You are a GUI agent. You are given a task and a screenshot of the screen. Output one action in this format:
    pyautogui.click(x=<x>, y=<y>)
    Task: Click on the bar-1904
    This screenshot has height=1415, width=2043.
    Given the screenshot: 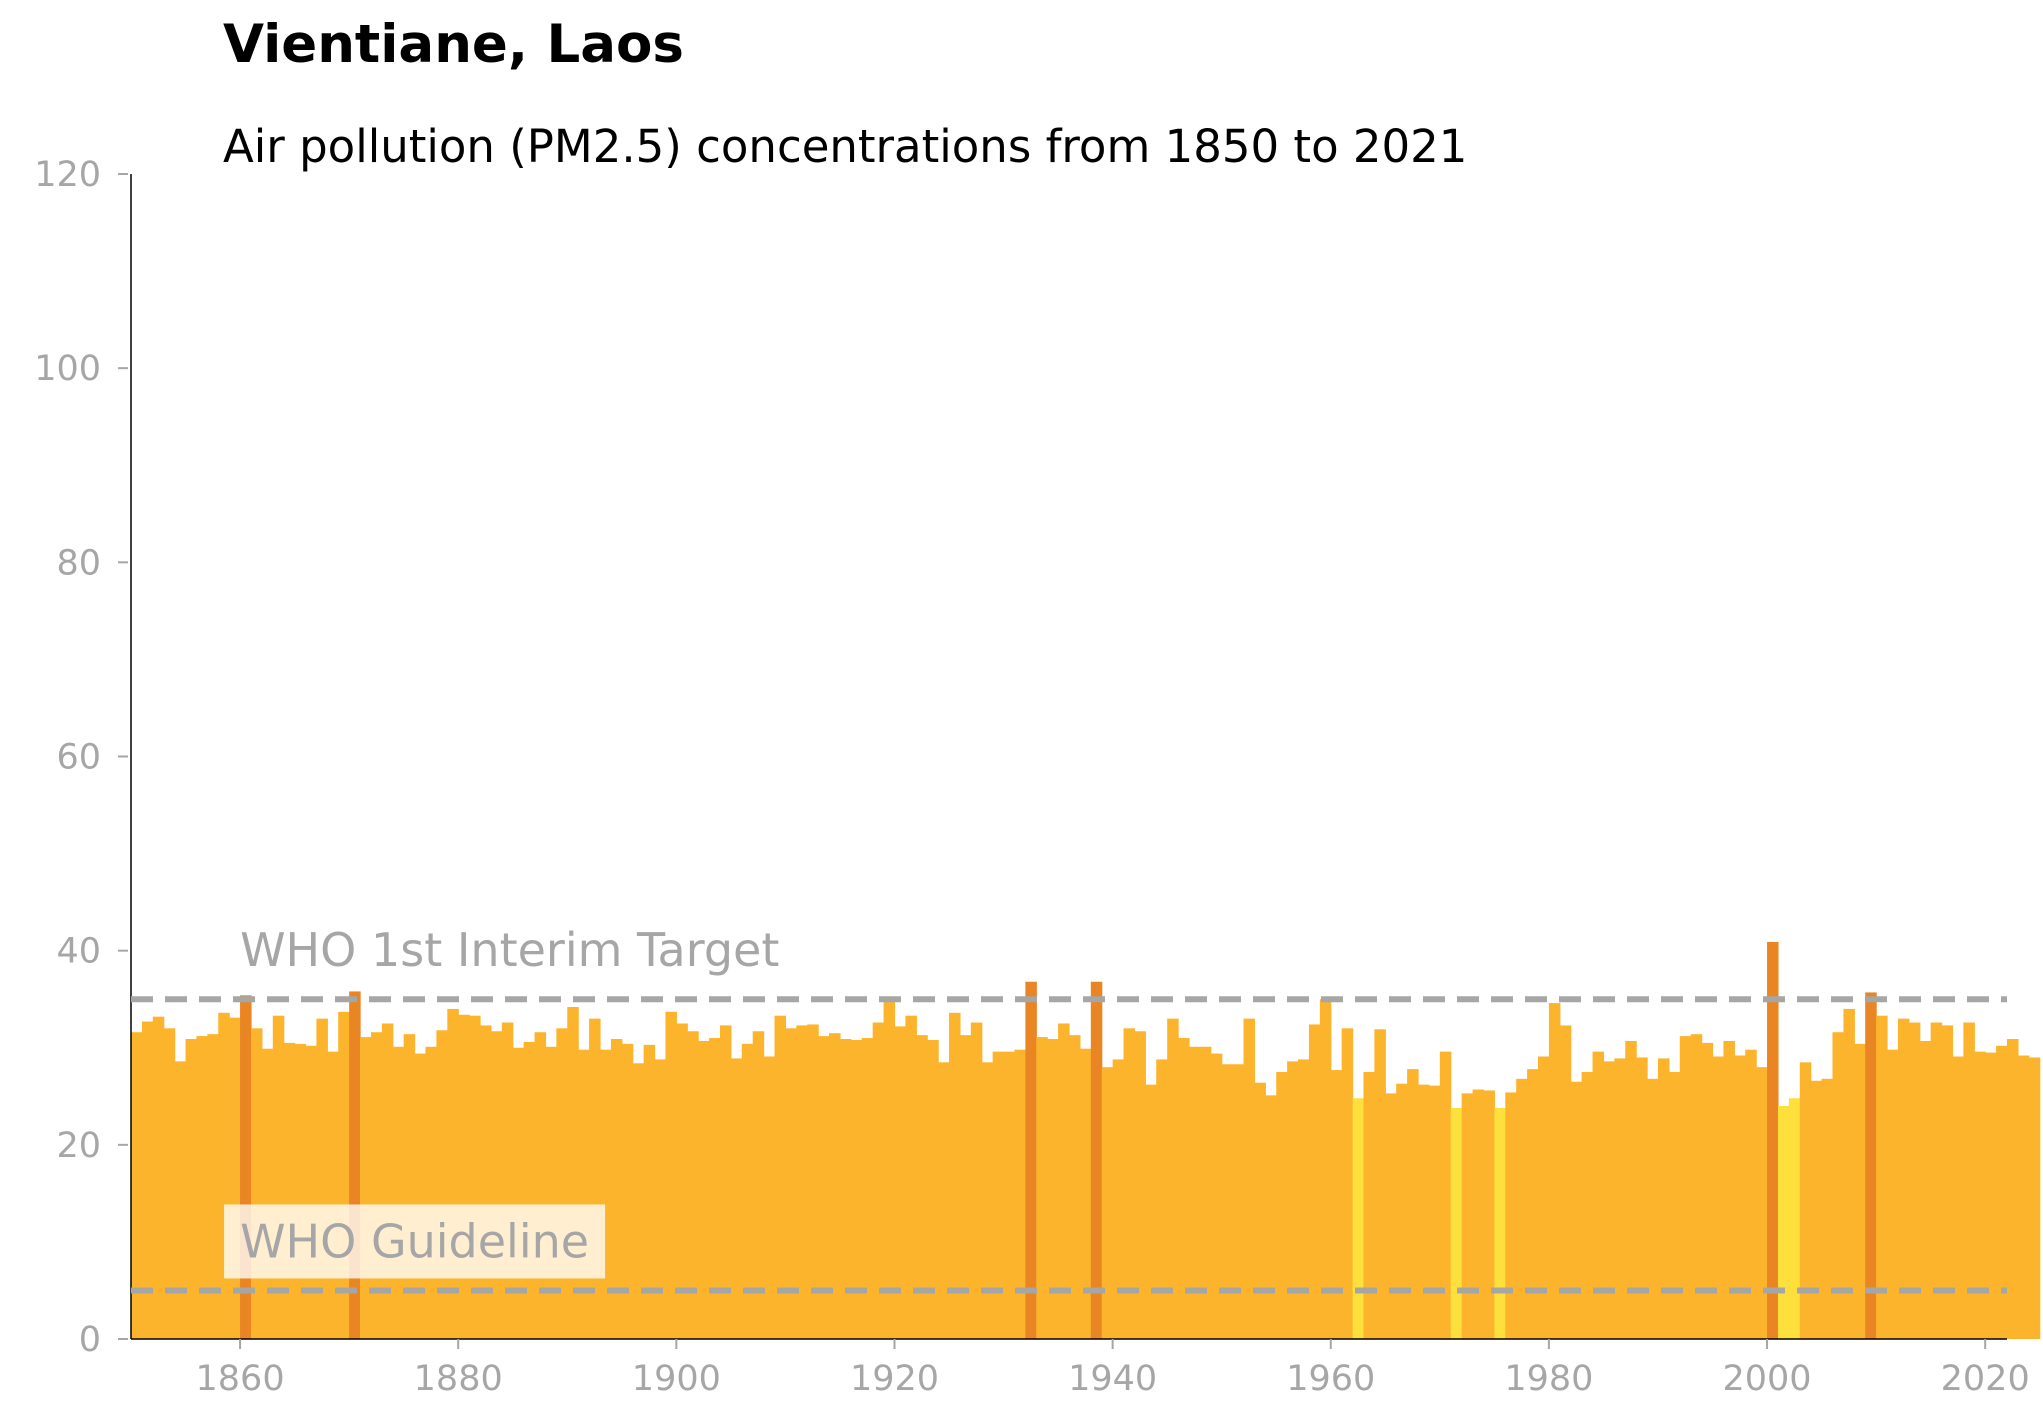 What is the action you would take?
    pyautogui.click(x=725, y=1182)
    